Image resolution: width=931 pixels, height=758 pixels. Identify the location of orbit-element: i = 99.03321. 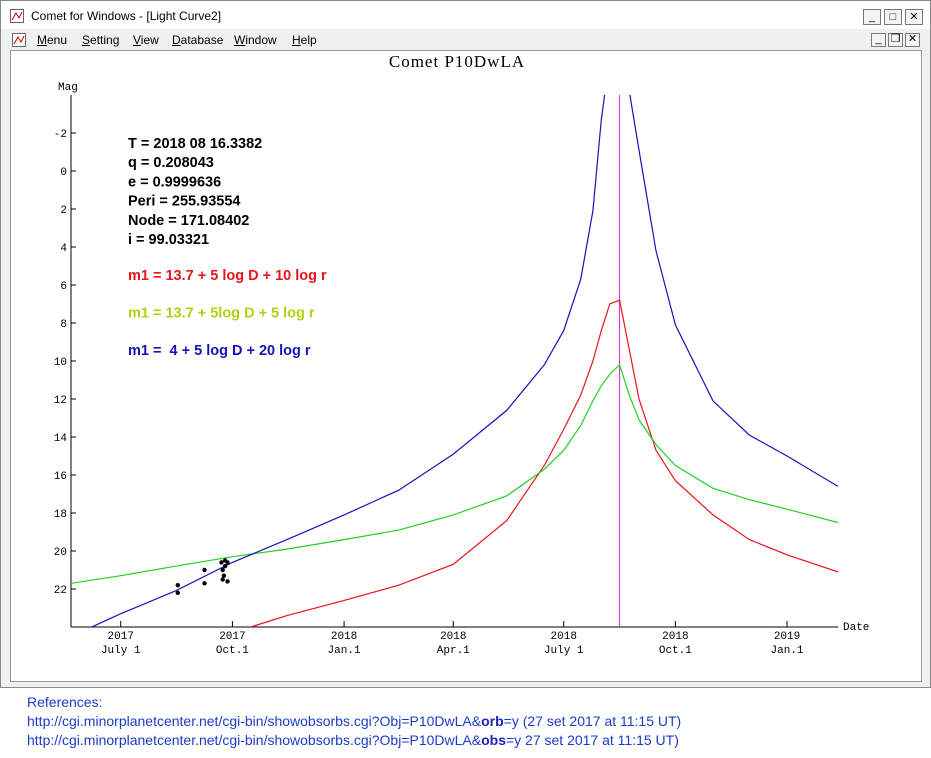
(168, 240).